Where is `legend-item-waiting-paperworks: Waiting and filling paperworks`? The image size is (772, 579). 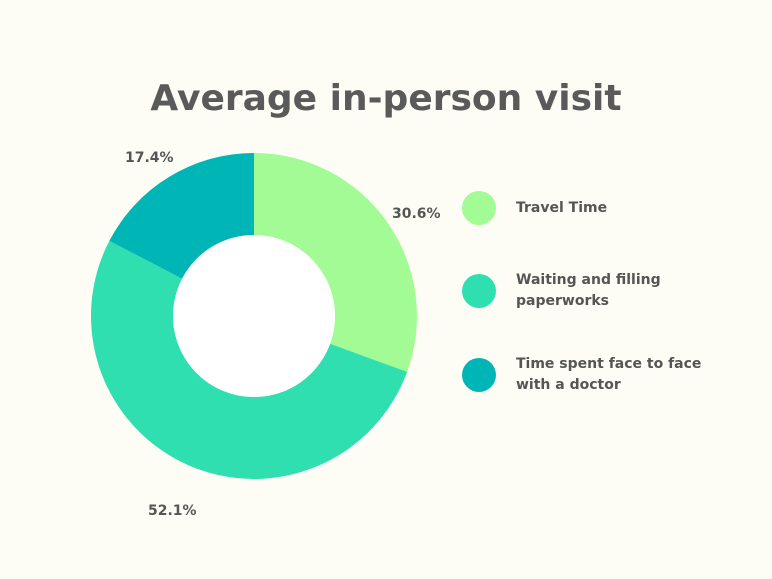
legend-item-waiting-paperworks: Waiting and filling paperworks is located at coordinates (584, 291).